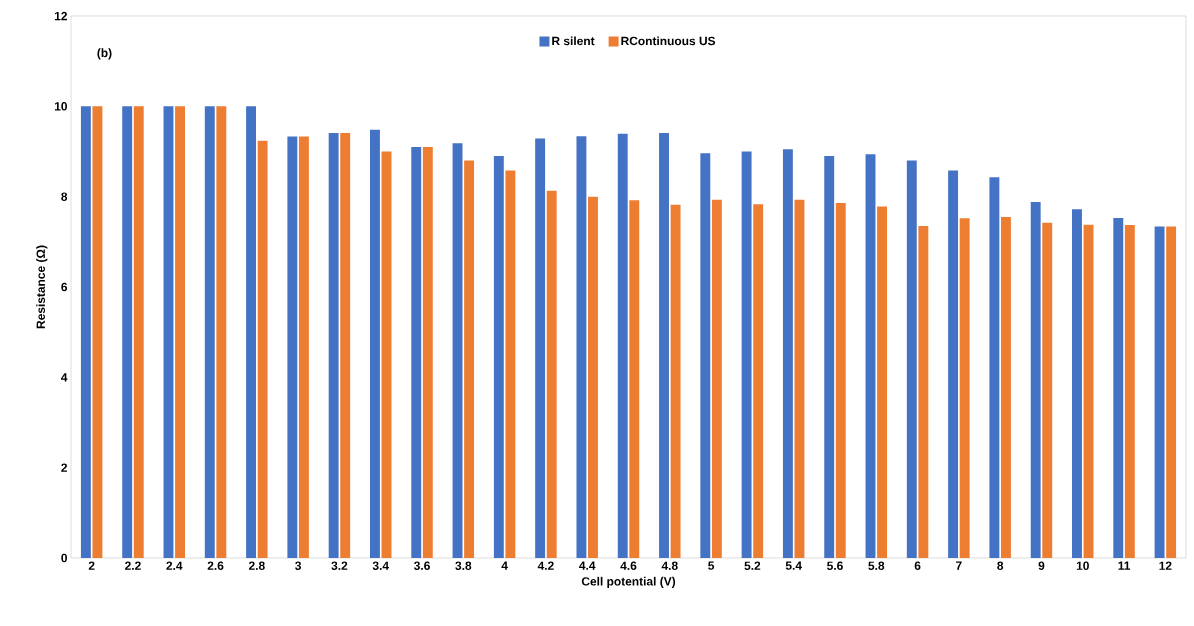 This screenshot has height=626, width=1194. I want to click on x-tick-label: 11, so click(1124, 565).